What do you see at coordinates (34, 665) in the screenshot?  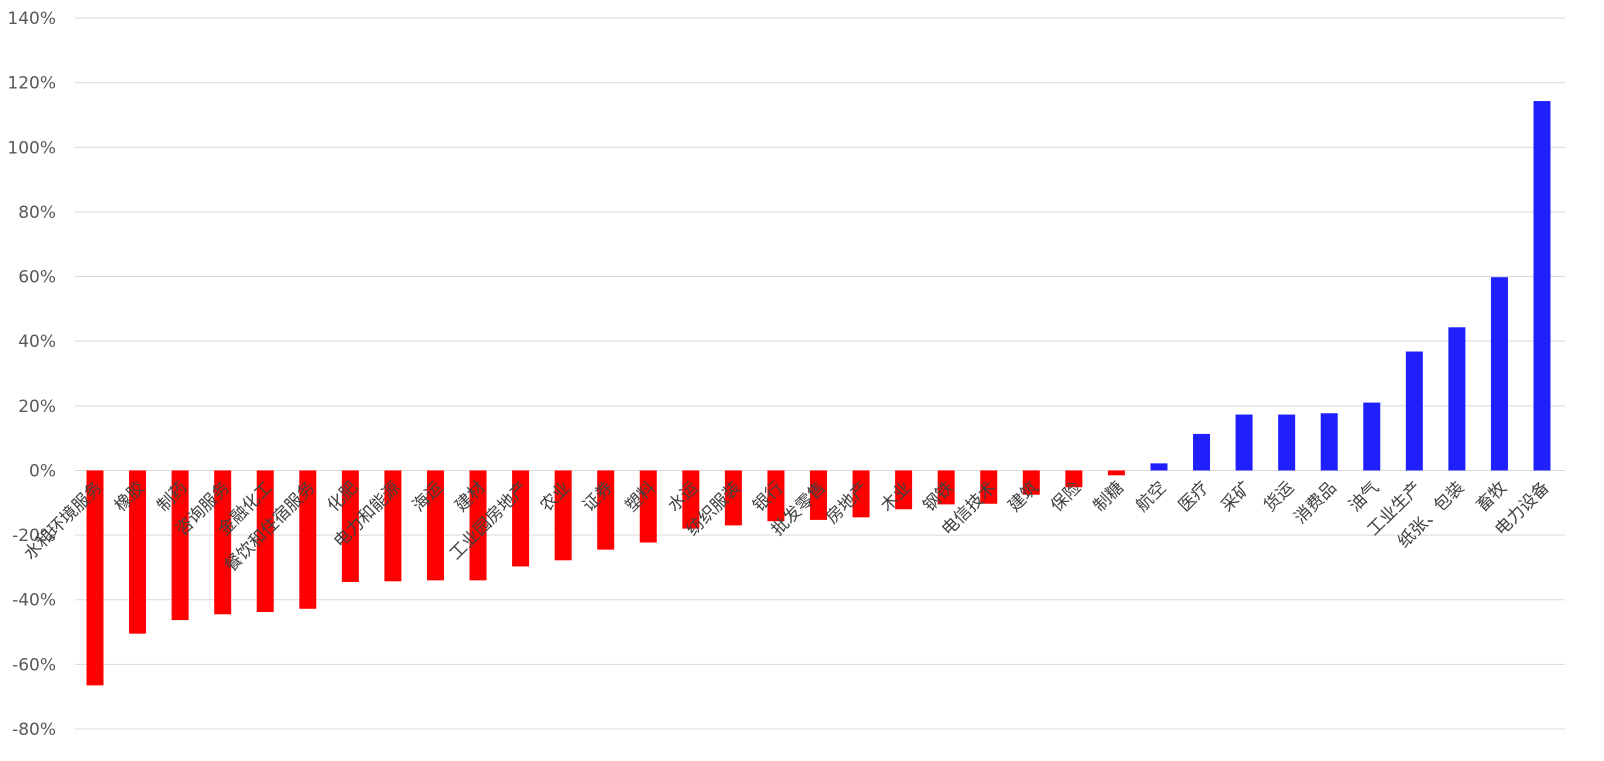 I see `y-tick-label: -60%` at bounding box center [34, 665].